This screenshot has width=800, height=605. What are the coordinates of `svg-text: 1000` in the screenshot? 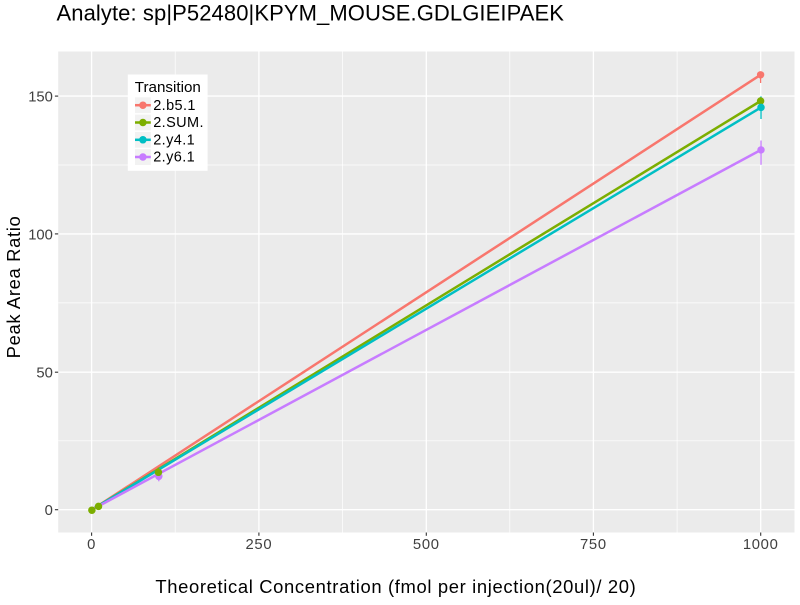 It's located at (761, 545).